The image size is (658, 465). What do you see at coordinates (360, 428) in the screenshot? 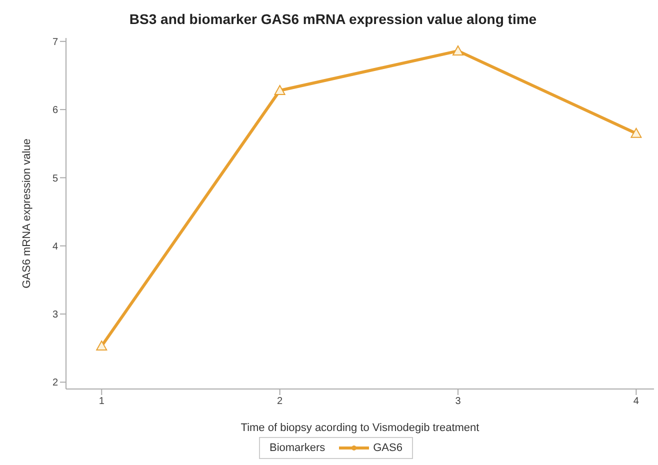
I see `x-axis-title: Time of biopsy acording to Vismodegib treatment` at bounding box center [360, 428].